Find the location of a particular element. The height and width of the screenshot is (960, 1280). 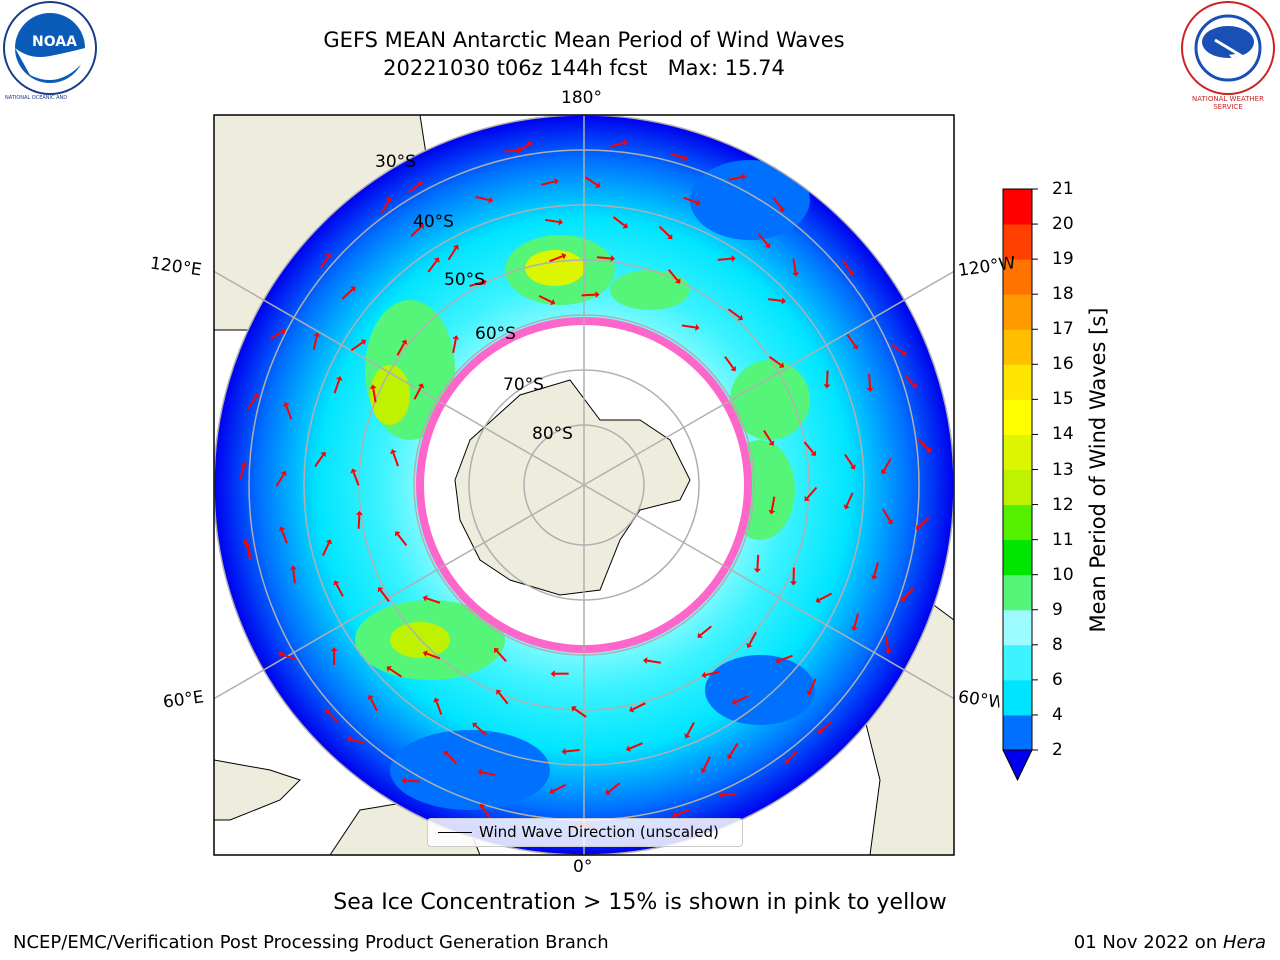

lat-label-30s: 30°S is located at coordinates (395, 162).